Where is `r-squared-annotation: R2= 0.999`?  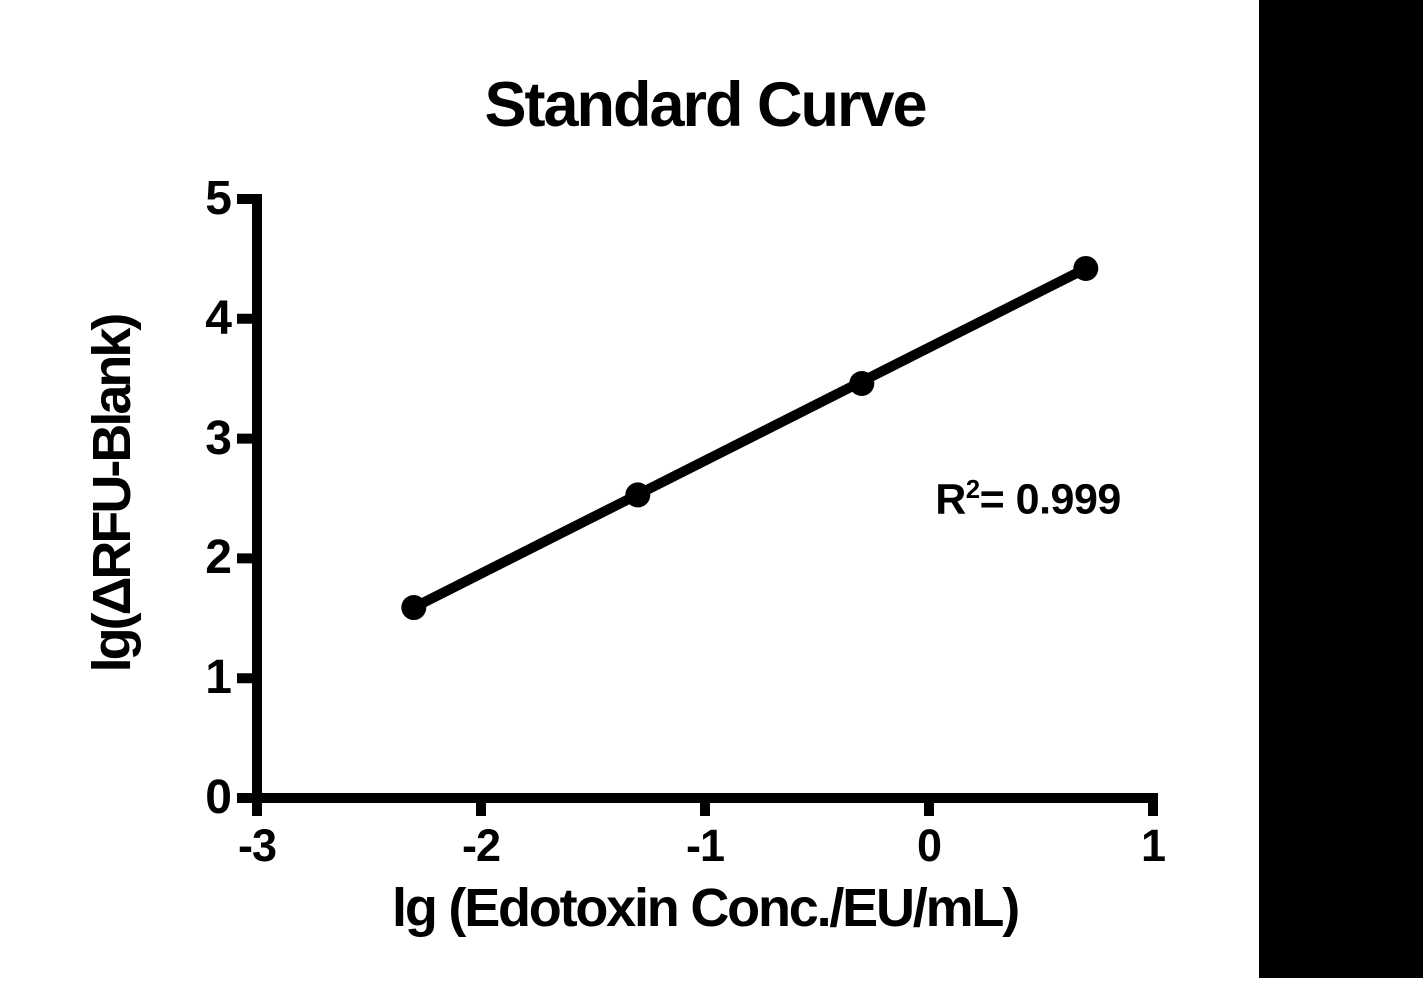 r-squared-annotation: R2= 0.999 is located at coordinates (1028, 499).